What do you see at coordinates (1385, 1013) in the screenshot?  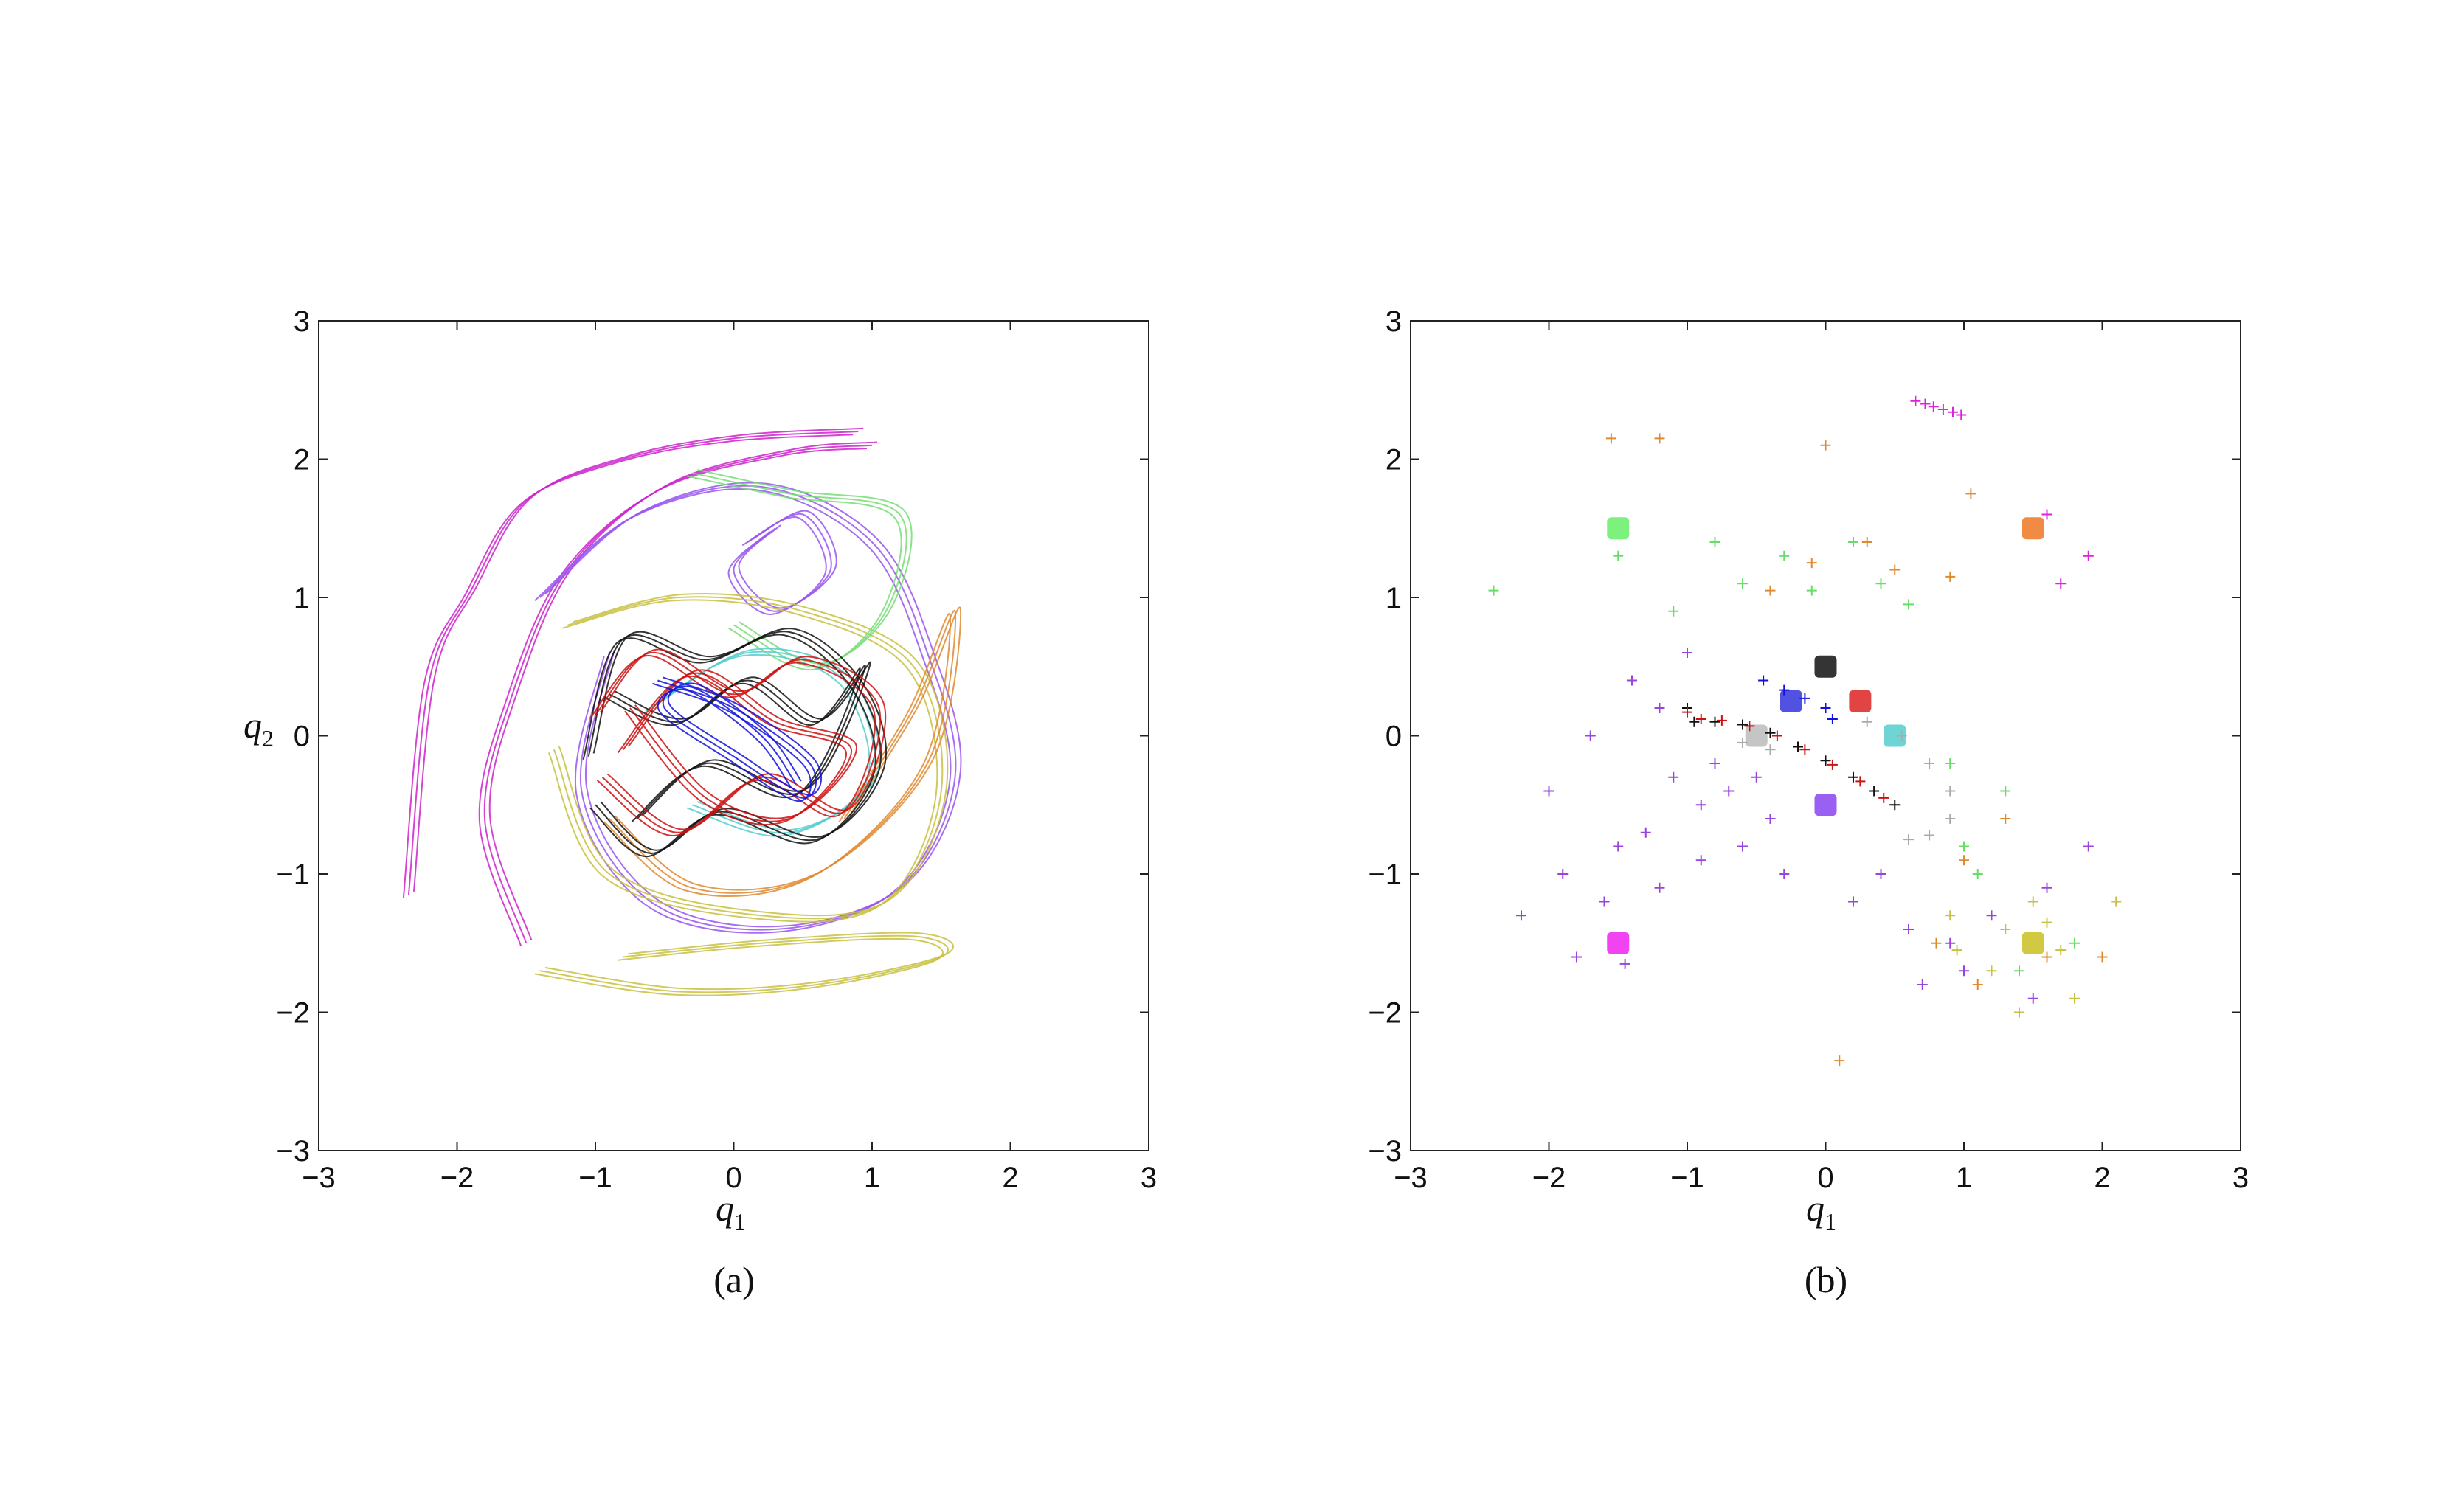 I see `y-tick-label: −2` at bounding box center [1385, 1013].